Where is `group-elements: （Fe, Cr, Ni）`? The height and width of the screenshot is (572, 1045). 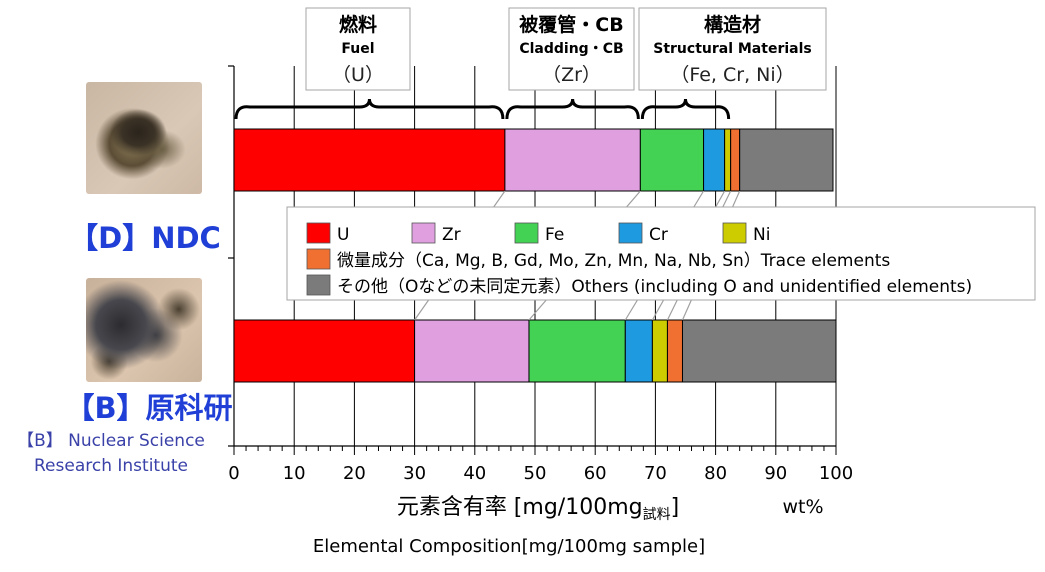 group-elements: （Fe, Cr, Ni） is located at coordinates (732, 75).